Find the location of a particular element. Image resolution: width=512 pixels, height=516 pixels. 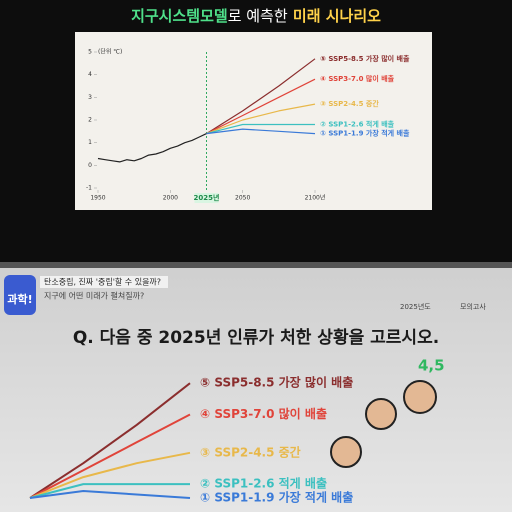

y-tick-label: 5 is located at coordinates (90, 52).